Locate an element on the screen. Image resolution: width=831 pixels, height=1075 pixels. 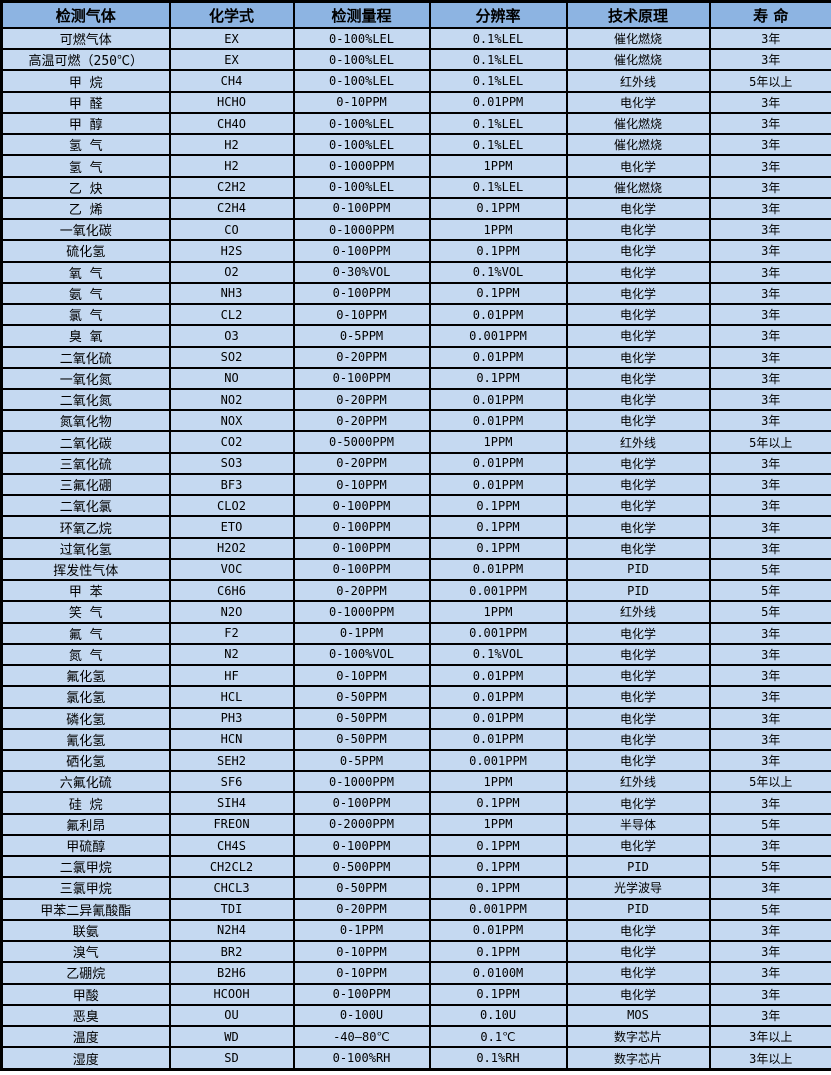
header-row: 检测气体 化学式 检测量程 分辨率 技术原理寿 命 is located at coordinates (415, 14).